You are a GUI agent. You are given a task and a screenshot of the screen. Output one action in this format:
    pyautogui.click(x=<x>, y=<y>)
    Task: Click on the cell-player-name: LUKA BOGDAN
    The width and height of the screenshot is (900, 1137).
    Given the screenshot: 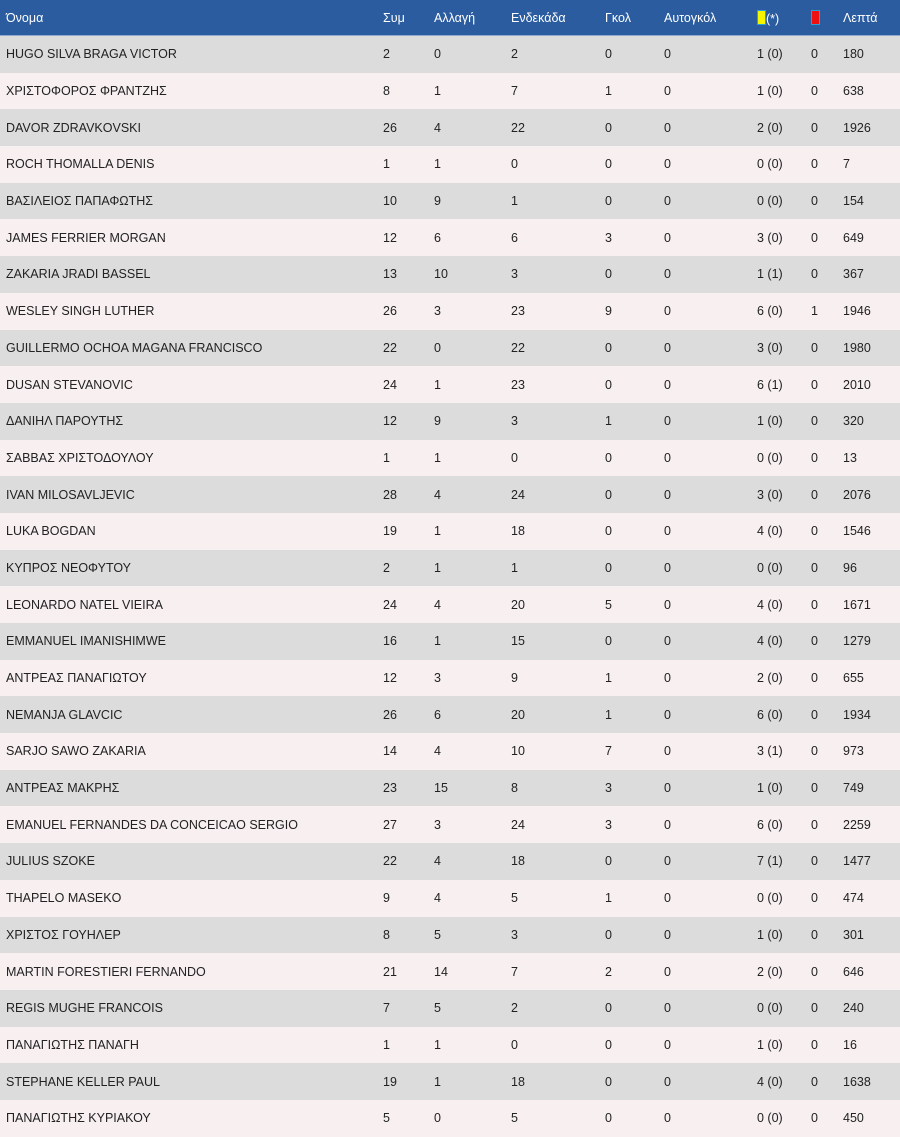 What is the action you would take?
    pyautogui.click(x=191, y=531)
    